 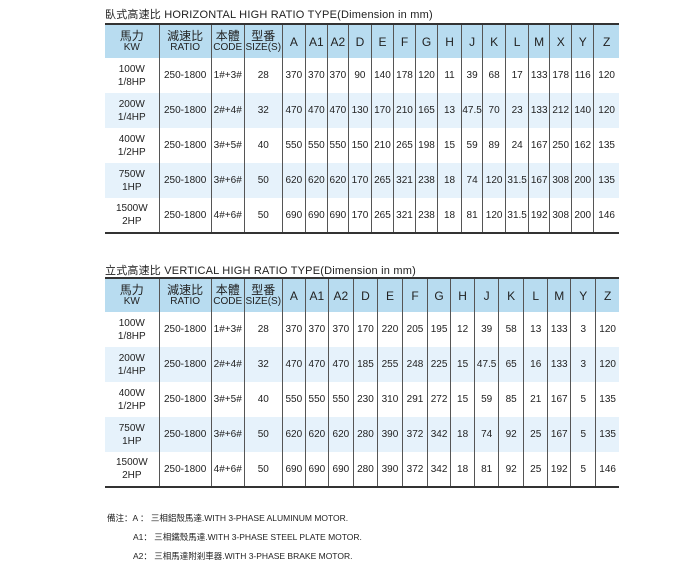 I want to click on table-cell: 11, so click(x=449, y=75).